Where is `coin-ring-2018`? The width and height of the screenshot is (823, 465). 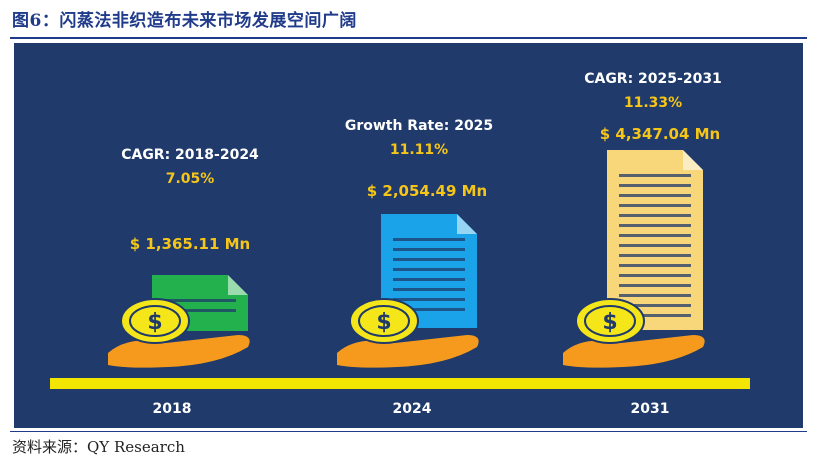
coin-ring-2018 is located at coordinates (155, 321).